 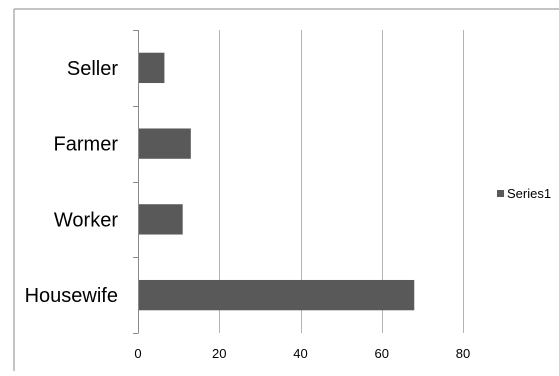 I want to click on x-tick-label: 20, so click(x=219, y=353).